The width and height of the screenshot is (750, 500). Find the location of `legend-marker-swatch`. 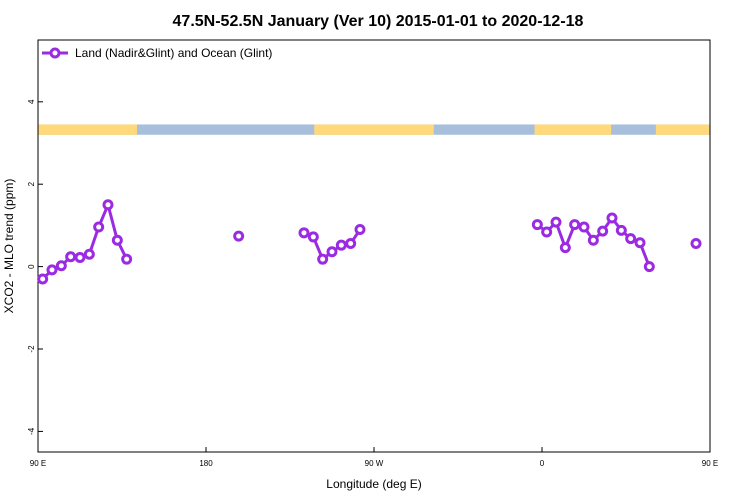

legend-marker-swatch is located at coordinates (55, 53).